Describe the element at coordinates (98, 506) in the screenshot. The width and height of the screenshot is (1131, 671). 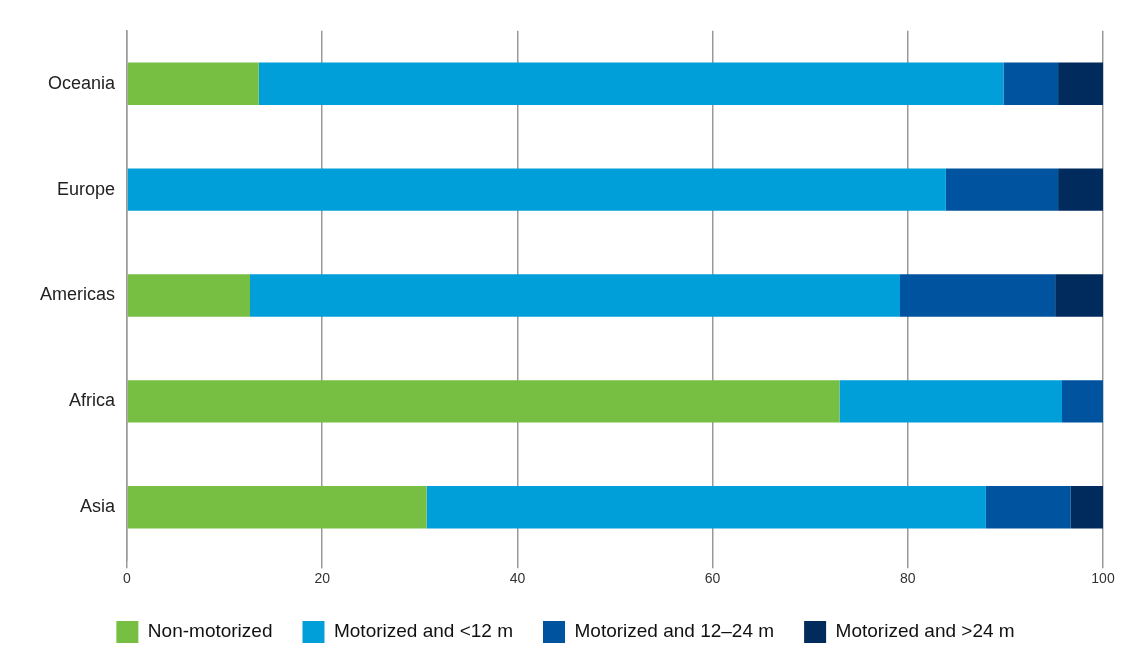
I see `y-tick-label: Asia` at that location.